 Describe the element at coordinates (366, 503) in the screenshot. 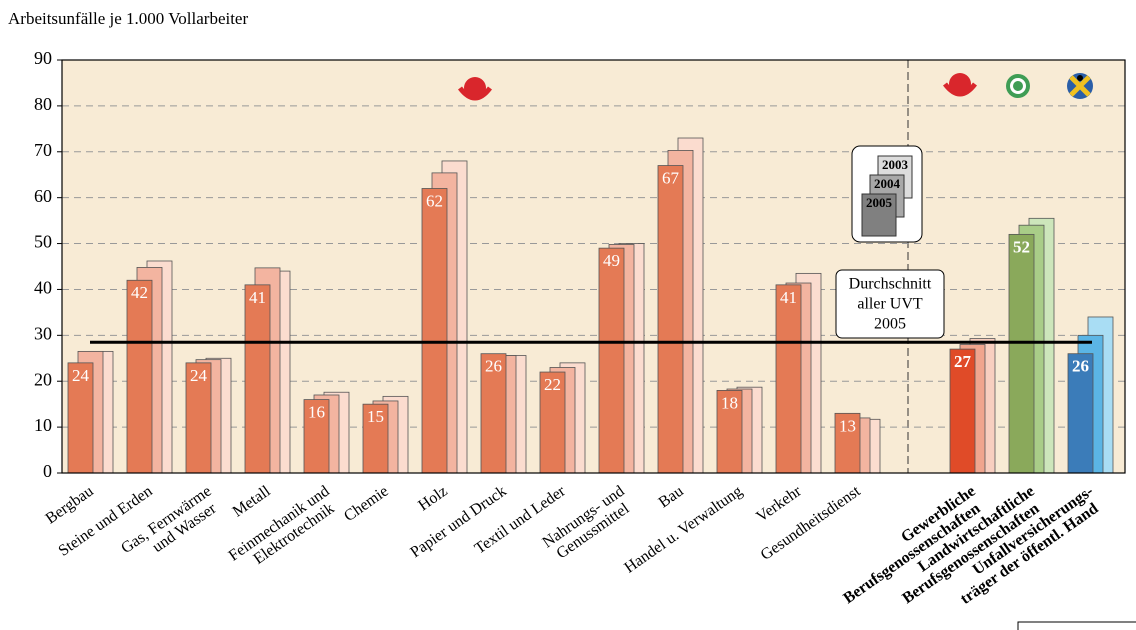

I see `x-tick-label: Chemie` at that location.